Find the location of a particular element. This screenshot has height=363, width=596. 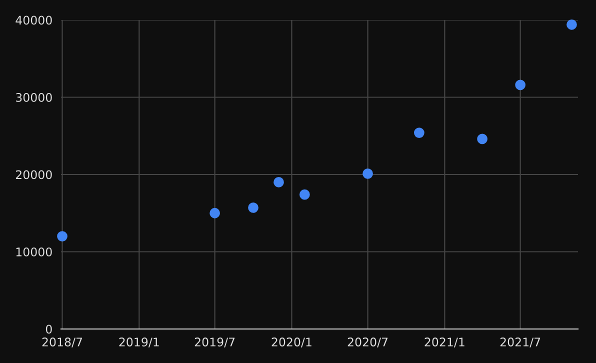

y-tick-label: 0 is located at coordinates (49, 329).